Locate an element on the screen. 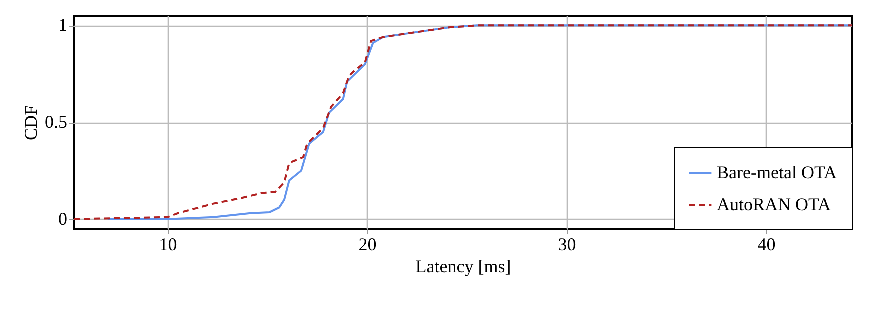  legend-label: Bare-metal OTA is located at coordinates (777, 172).